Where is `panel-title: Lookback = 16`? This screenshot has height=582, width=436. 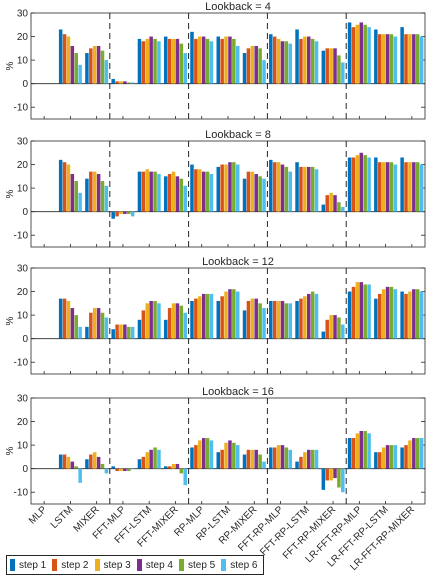
panel-title: Lookback = 16 is located at coordinates (238, 392).